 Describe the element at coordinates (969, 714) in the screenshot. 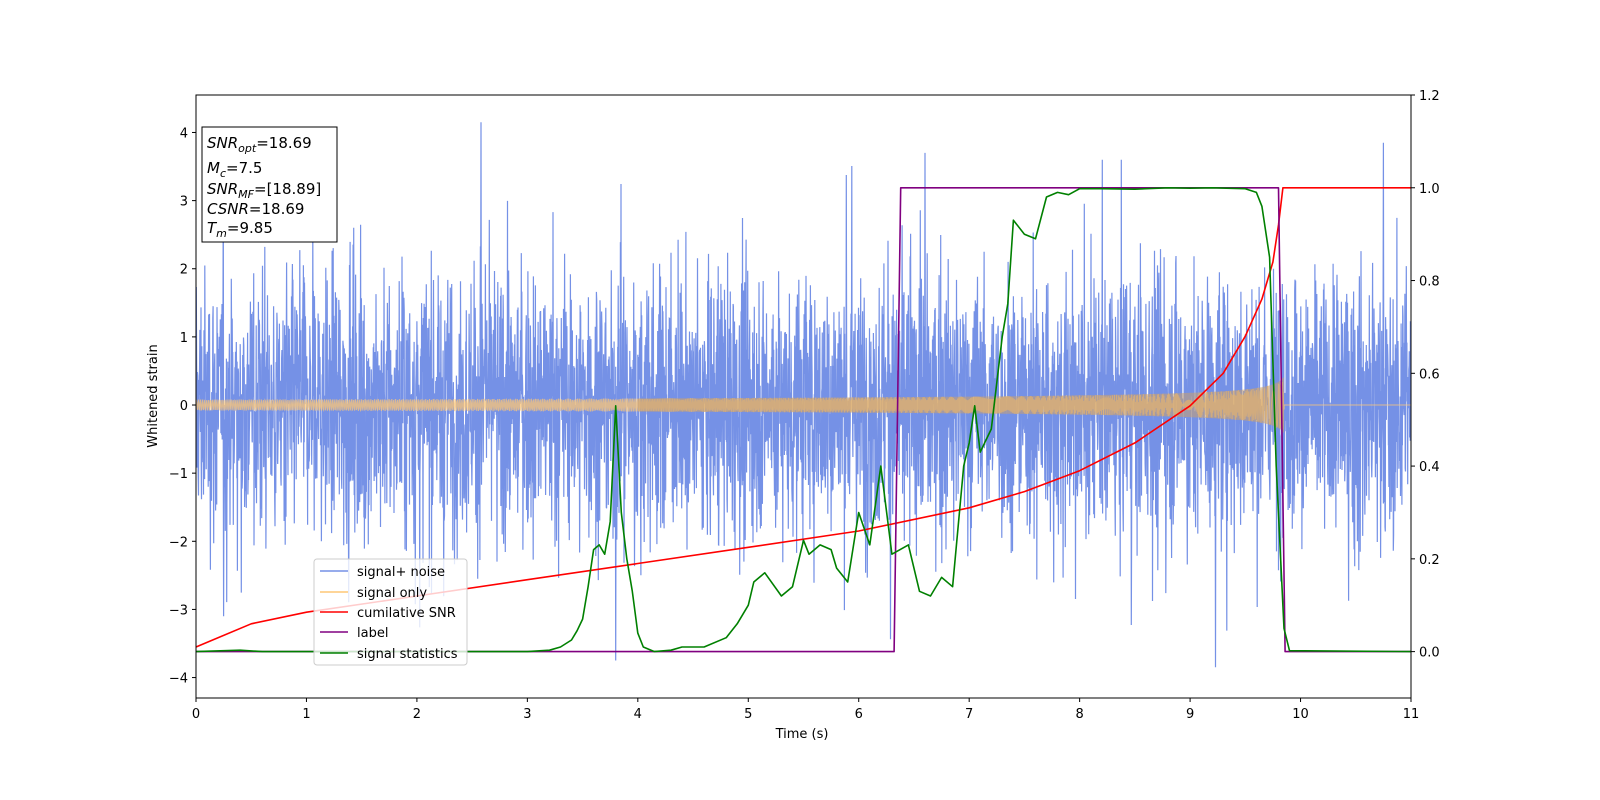

I see `x-tick-label: 7` at that location.